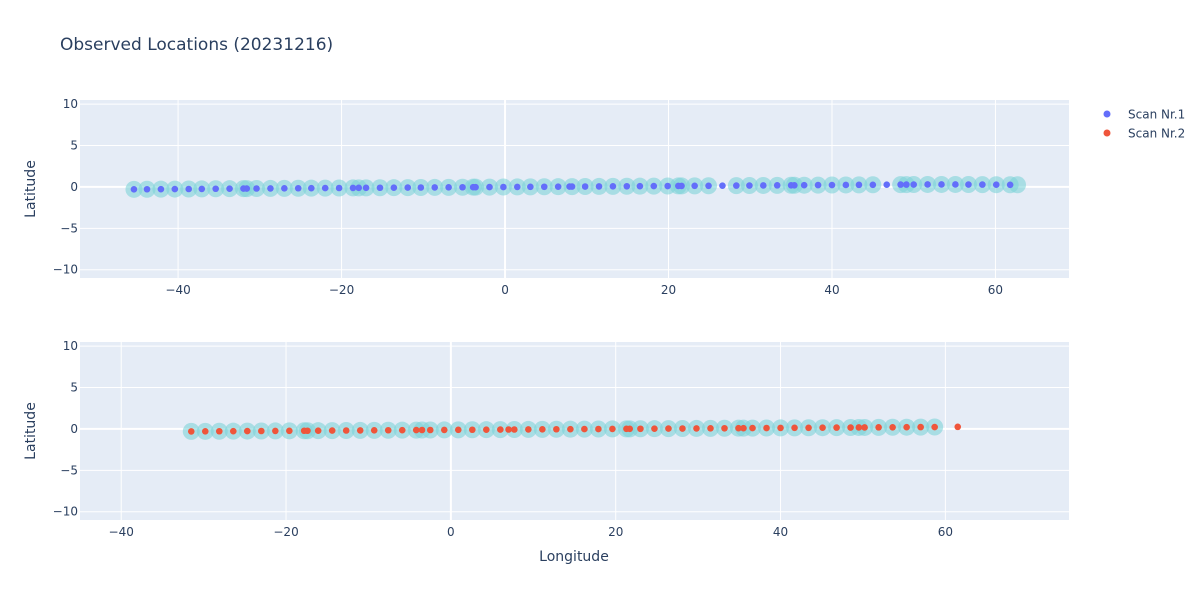  I want to click on legend-item-scan-2: Scan Nr.2, so click(1144, 134).